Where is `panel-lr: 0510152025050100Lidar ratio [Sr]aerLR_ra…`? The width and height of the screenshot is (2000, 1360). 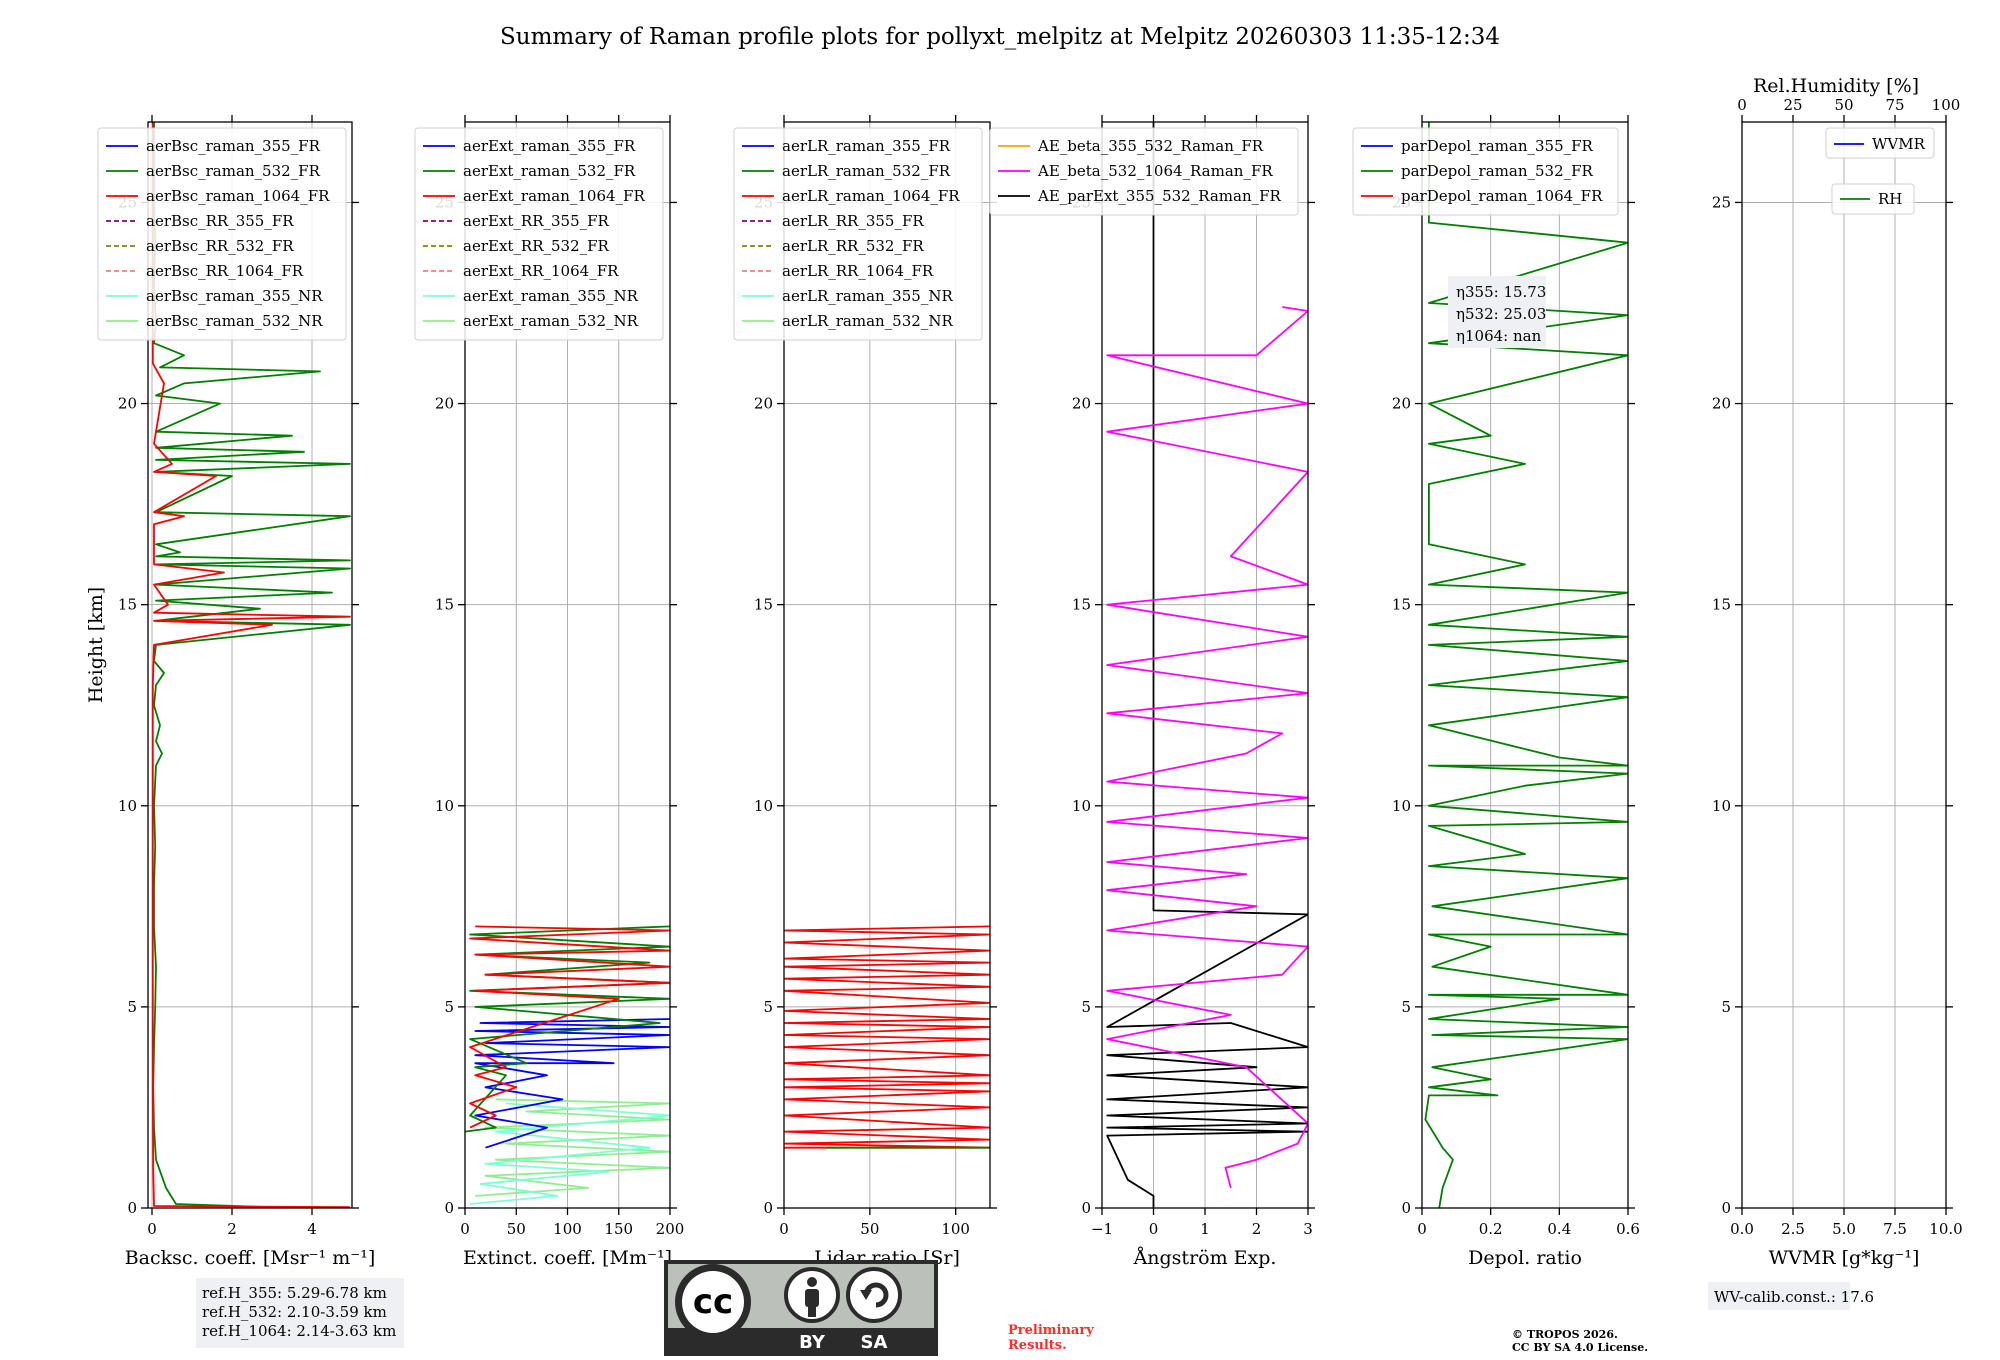
panel-lr: 0510152025050100Lidar ratio [Sr]aerLR_ra… is located at coordinates (865, 692).